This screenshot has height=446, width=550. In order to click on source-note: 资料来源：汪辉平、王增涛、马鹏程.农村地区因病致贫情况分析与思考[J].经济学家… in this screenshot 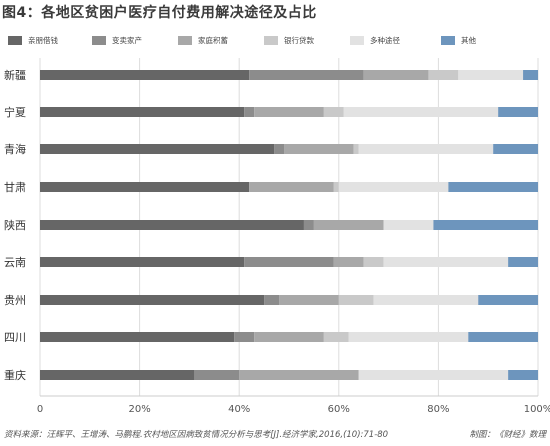, I will do `click(196, 435)`.